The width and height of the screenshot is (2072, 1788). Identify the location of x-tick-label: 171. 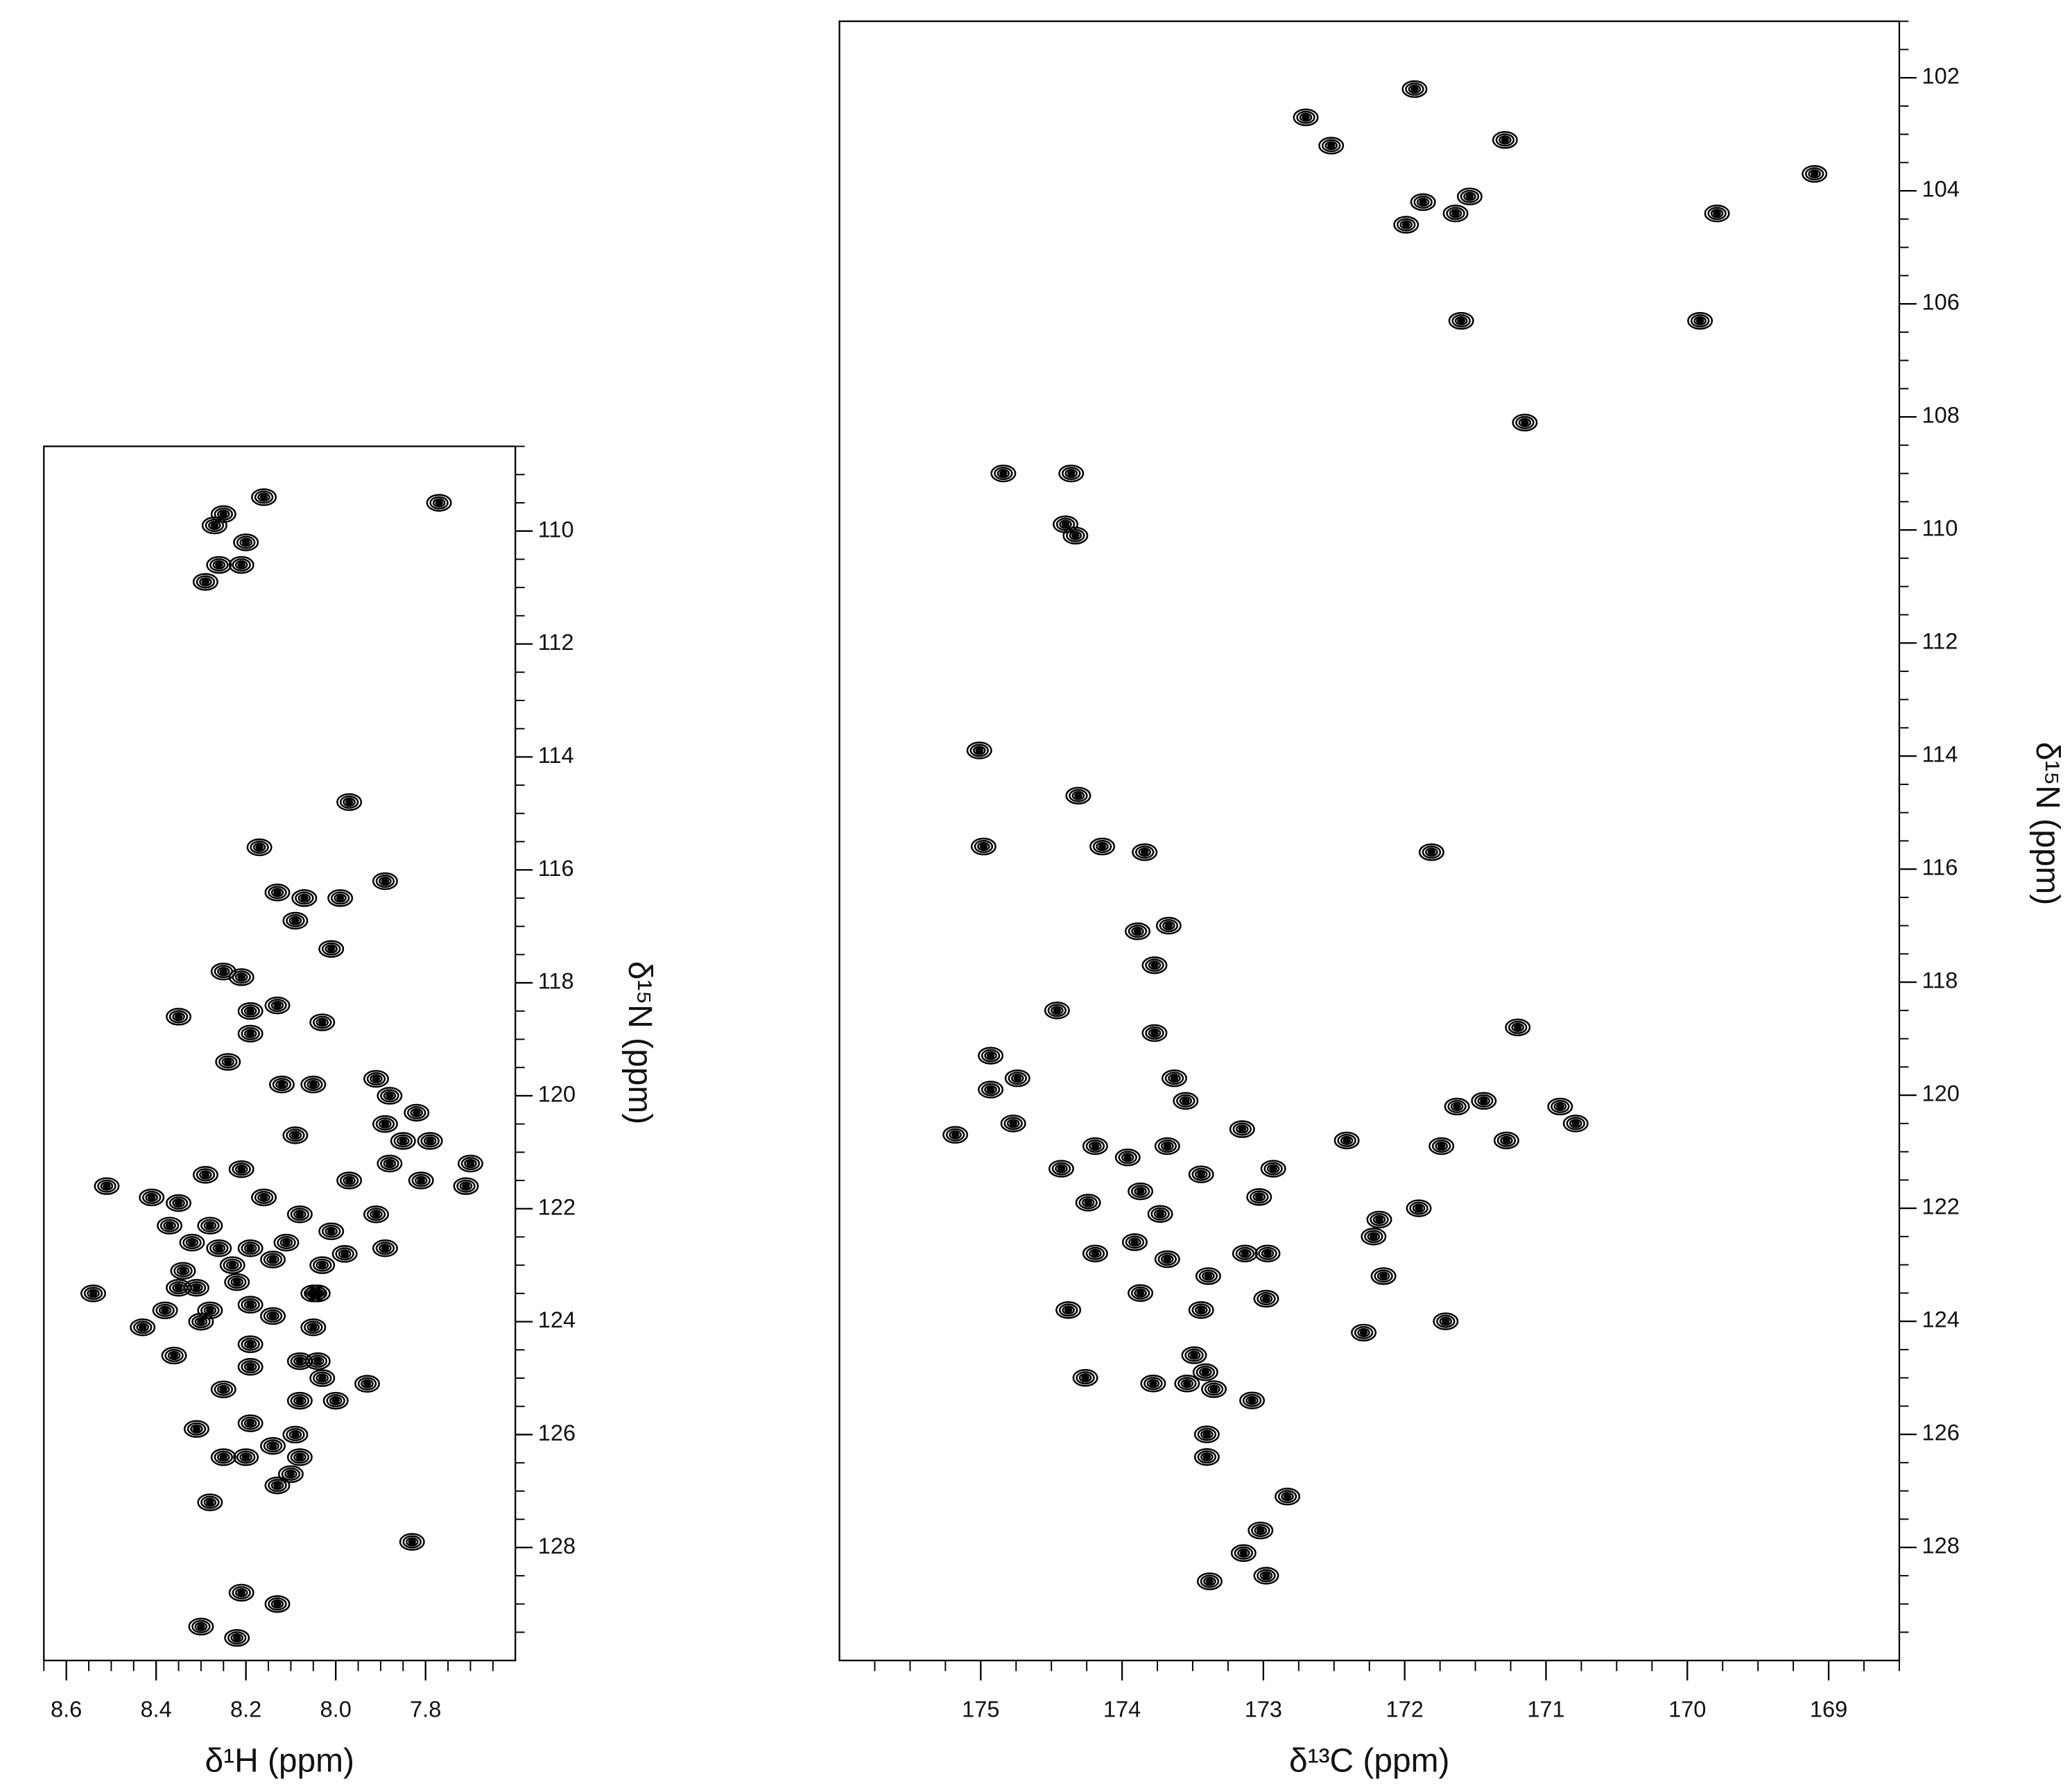
(1545, 1709).